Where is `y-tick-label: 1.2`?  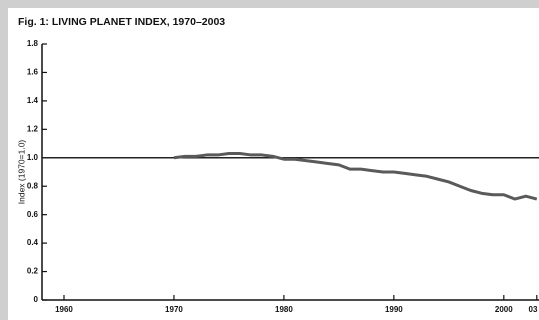
y-tick-label: 1.2 is located at coordinates (33, 128).